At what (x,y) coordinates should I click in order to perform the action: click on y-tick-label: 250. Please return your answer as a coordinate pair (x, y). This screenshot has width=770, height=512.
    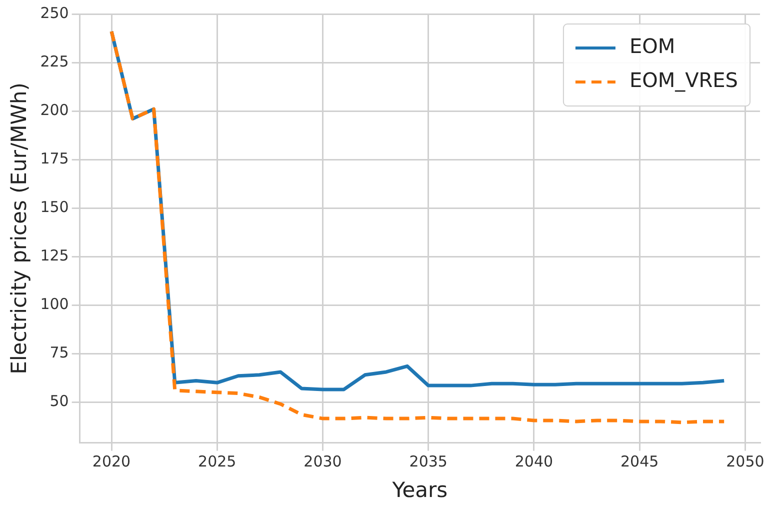
    Looking at the image, I should click on (54, 13).